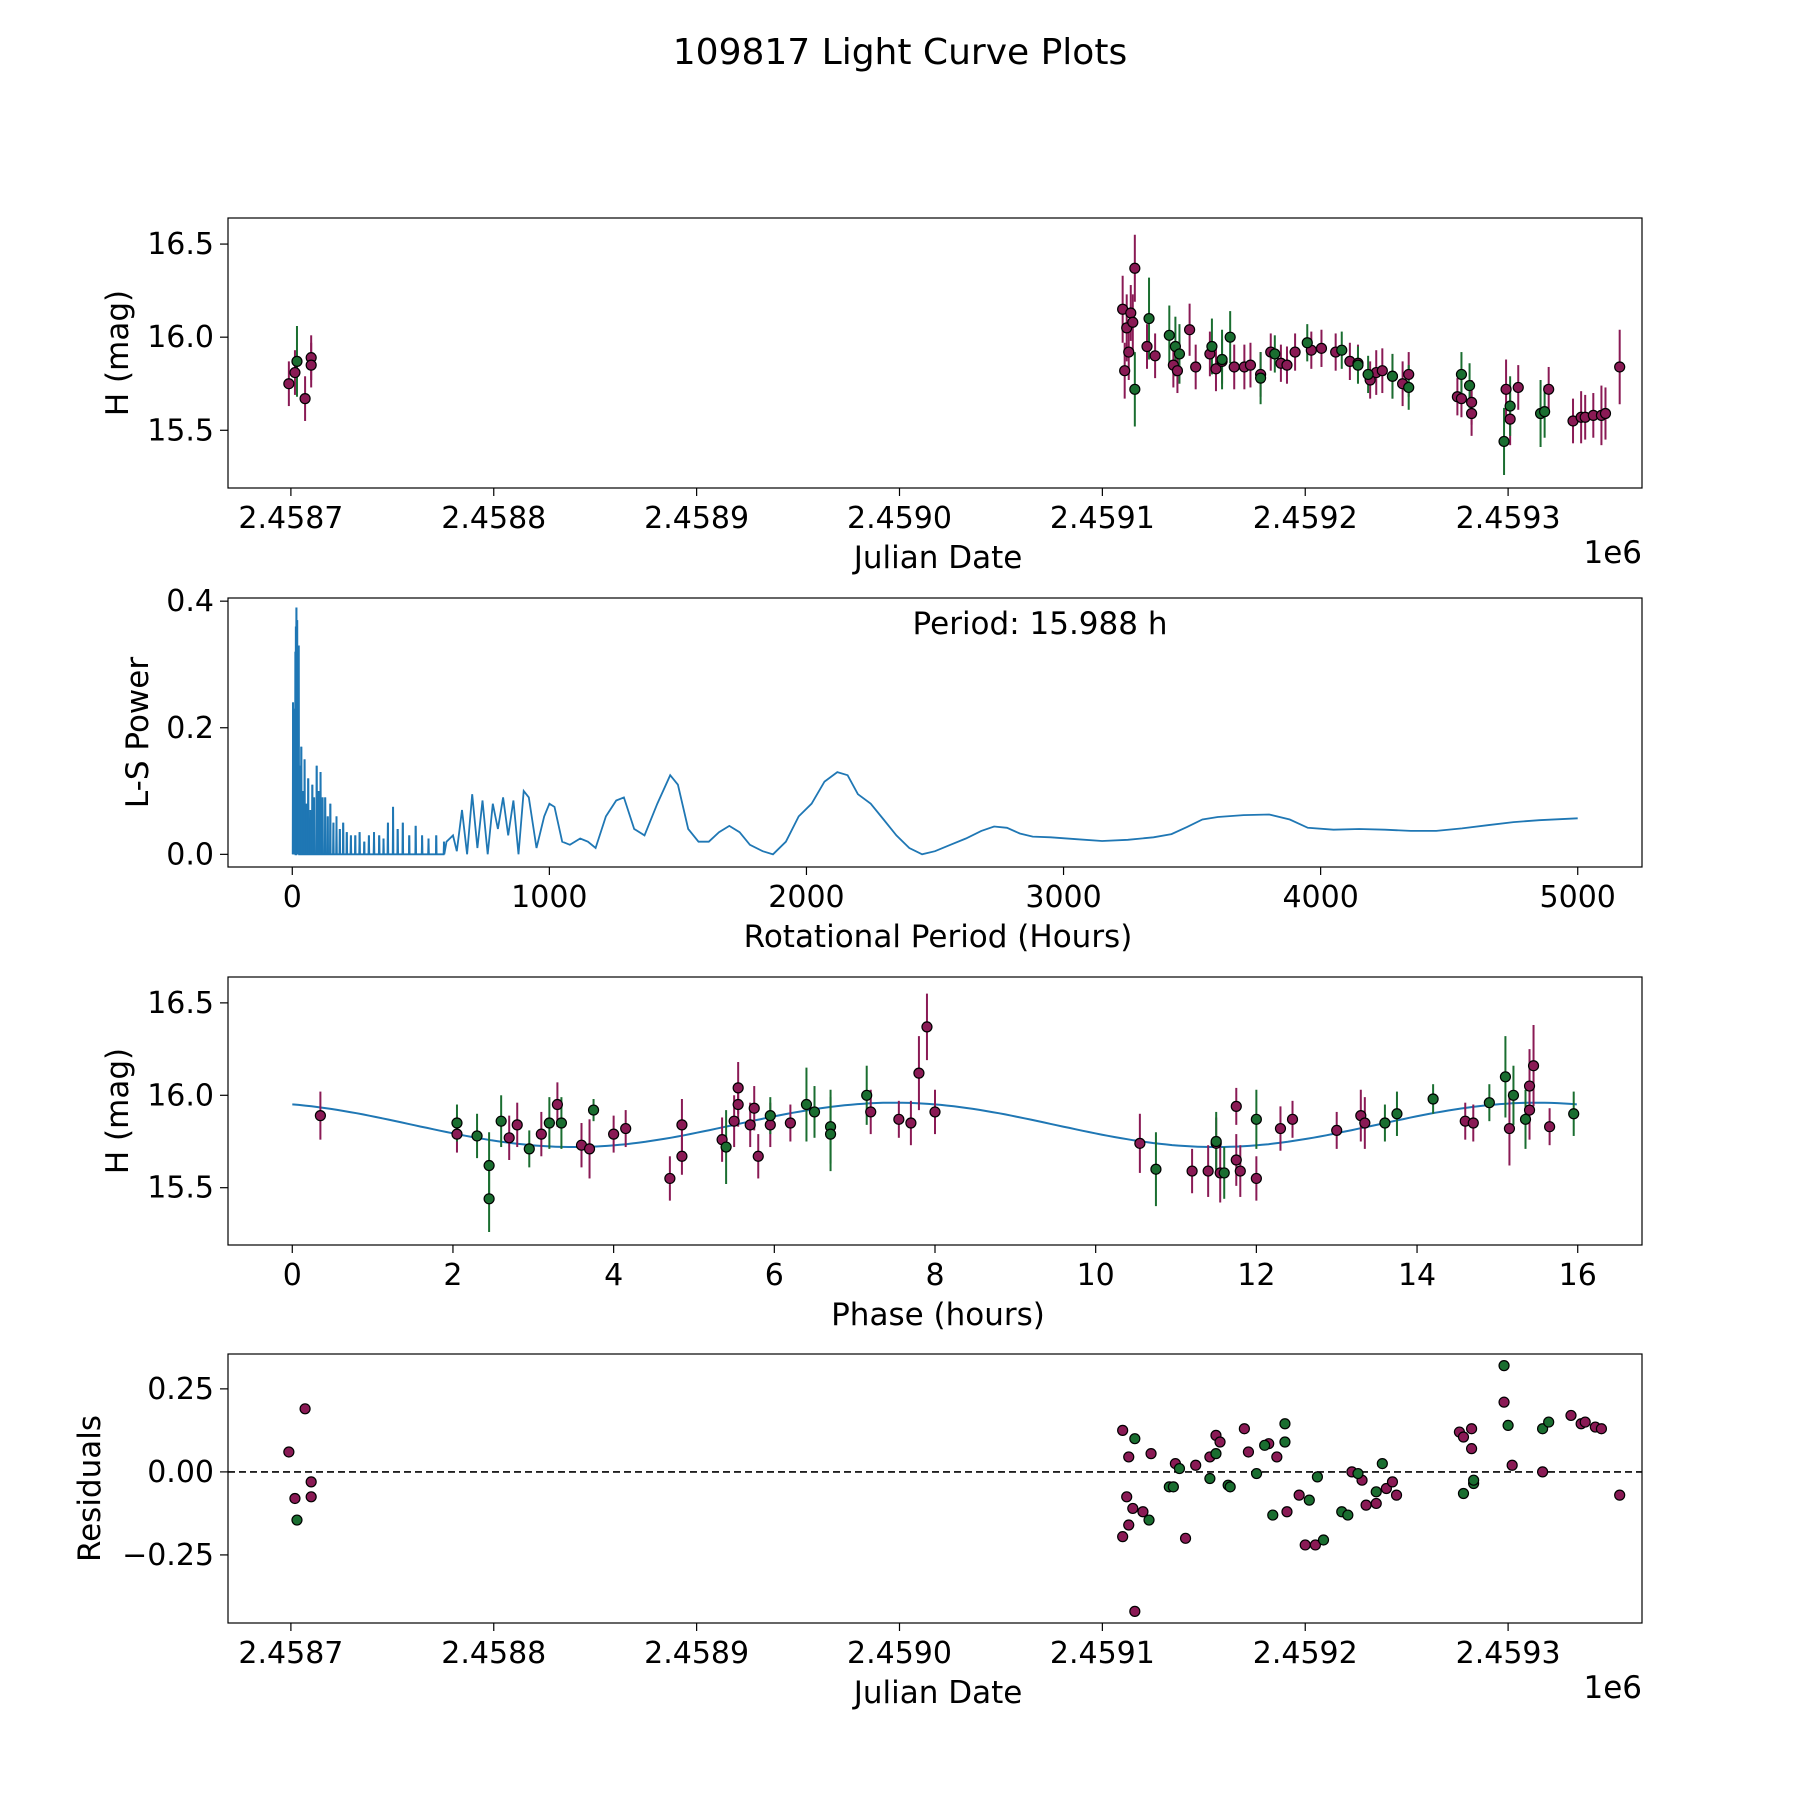 Image resolution: width=1800 pixels, height=1800 pixels. What do you see at coordinates (1508, 518) in the screenshot?
I see `x-tick-label: 2.4593` at bounding box center [1508, 518].